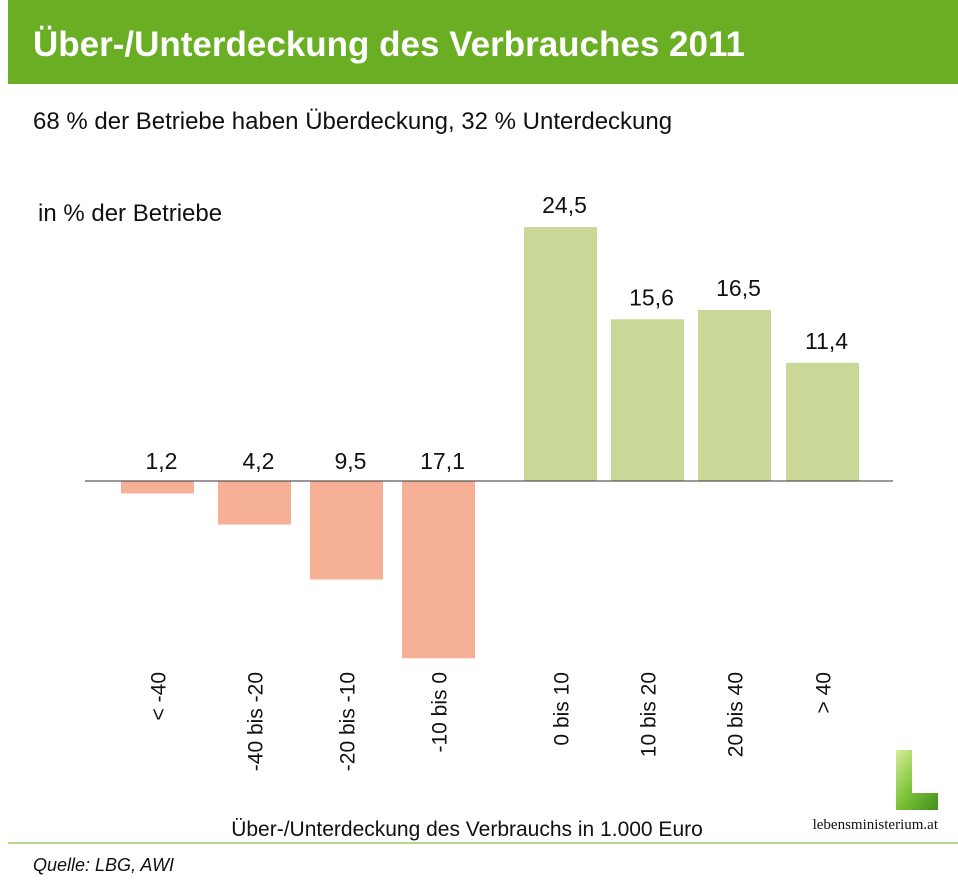 This screenshot has width=958, height=883. I want to click on data-label: 16,5, so click(738, 288).